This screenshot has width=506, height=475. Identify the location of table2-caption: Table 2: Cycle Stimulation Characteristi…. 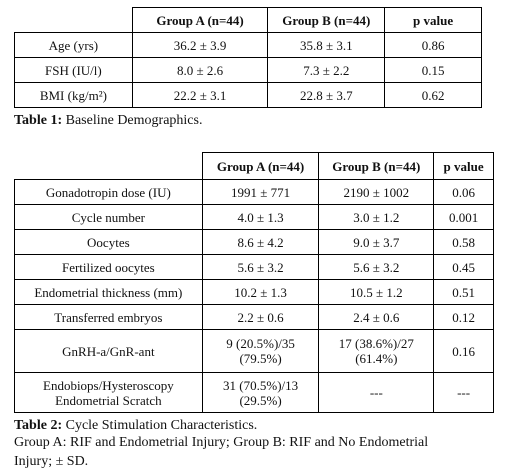
(135, 425).